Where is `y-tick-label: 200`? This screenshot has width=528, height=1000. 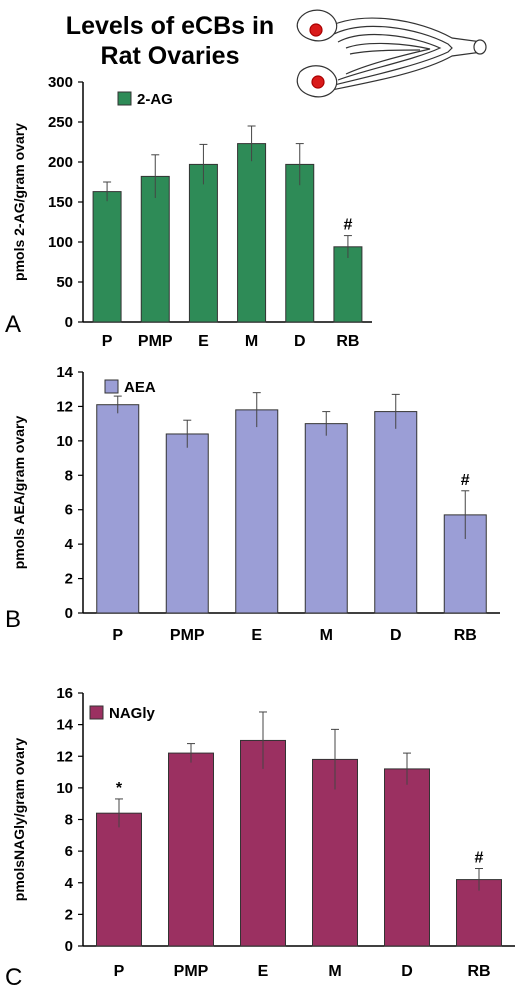
y-tick-label: 200 is located at coordinates (60, 162).